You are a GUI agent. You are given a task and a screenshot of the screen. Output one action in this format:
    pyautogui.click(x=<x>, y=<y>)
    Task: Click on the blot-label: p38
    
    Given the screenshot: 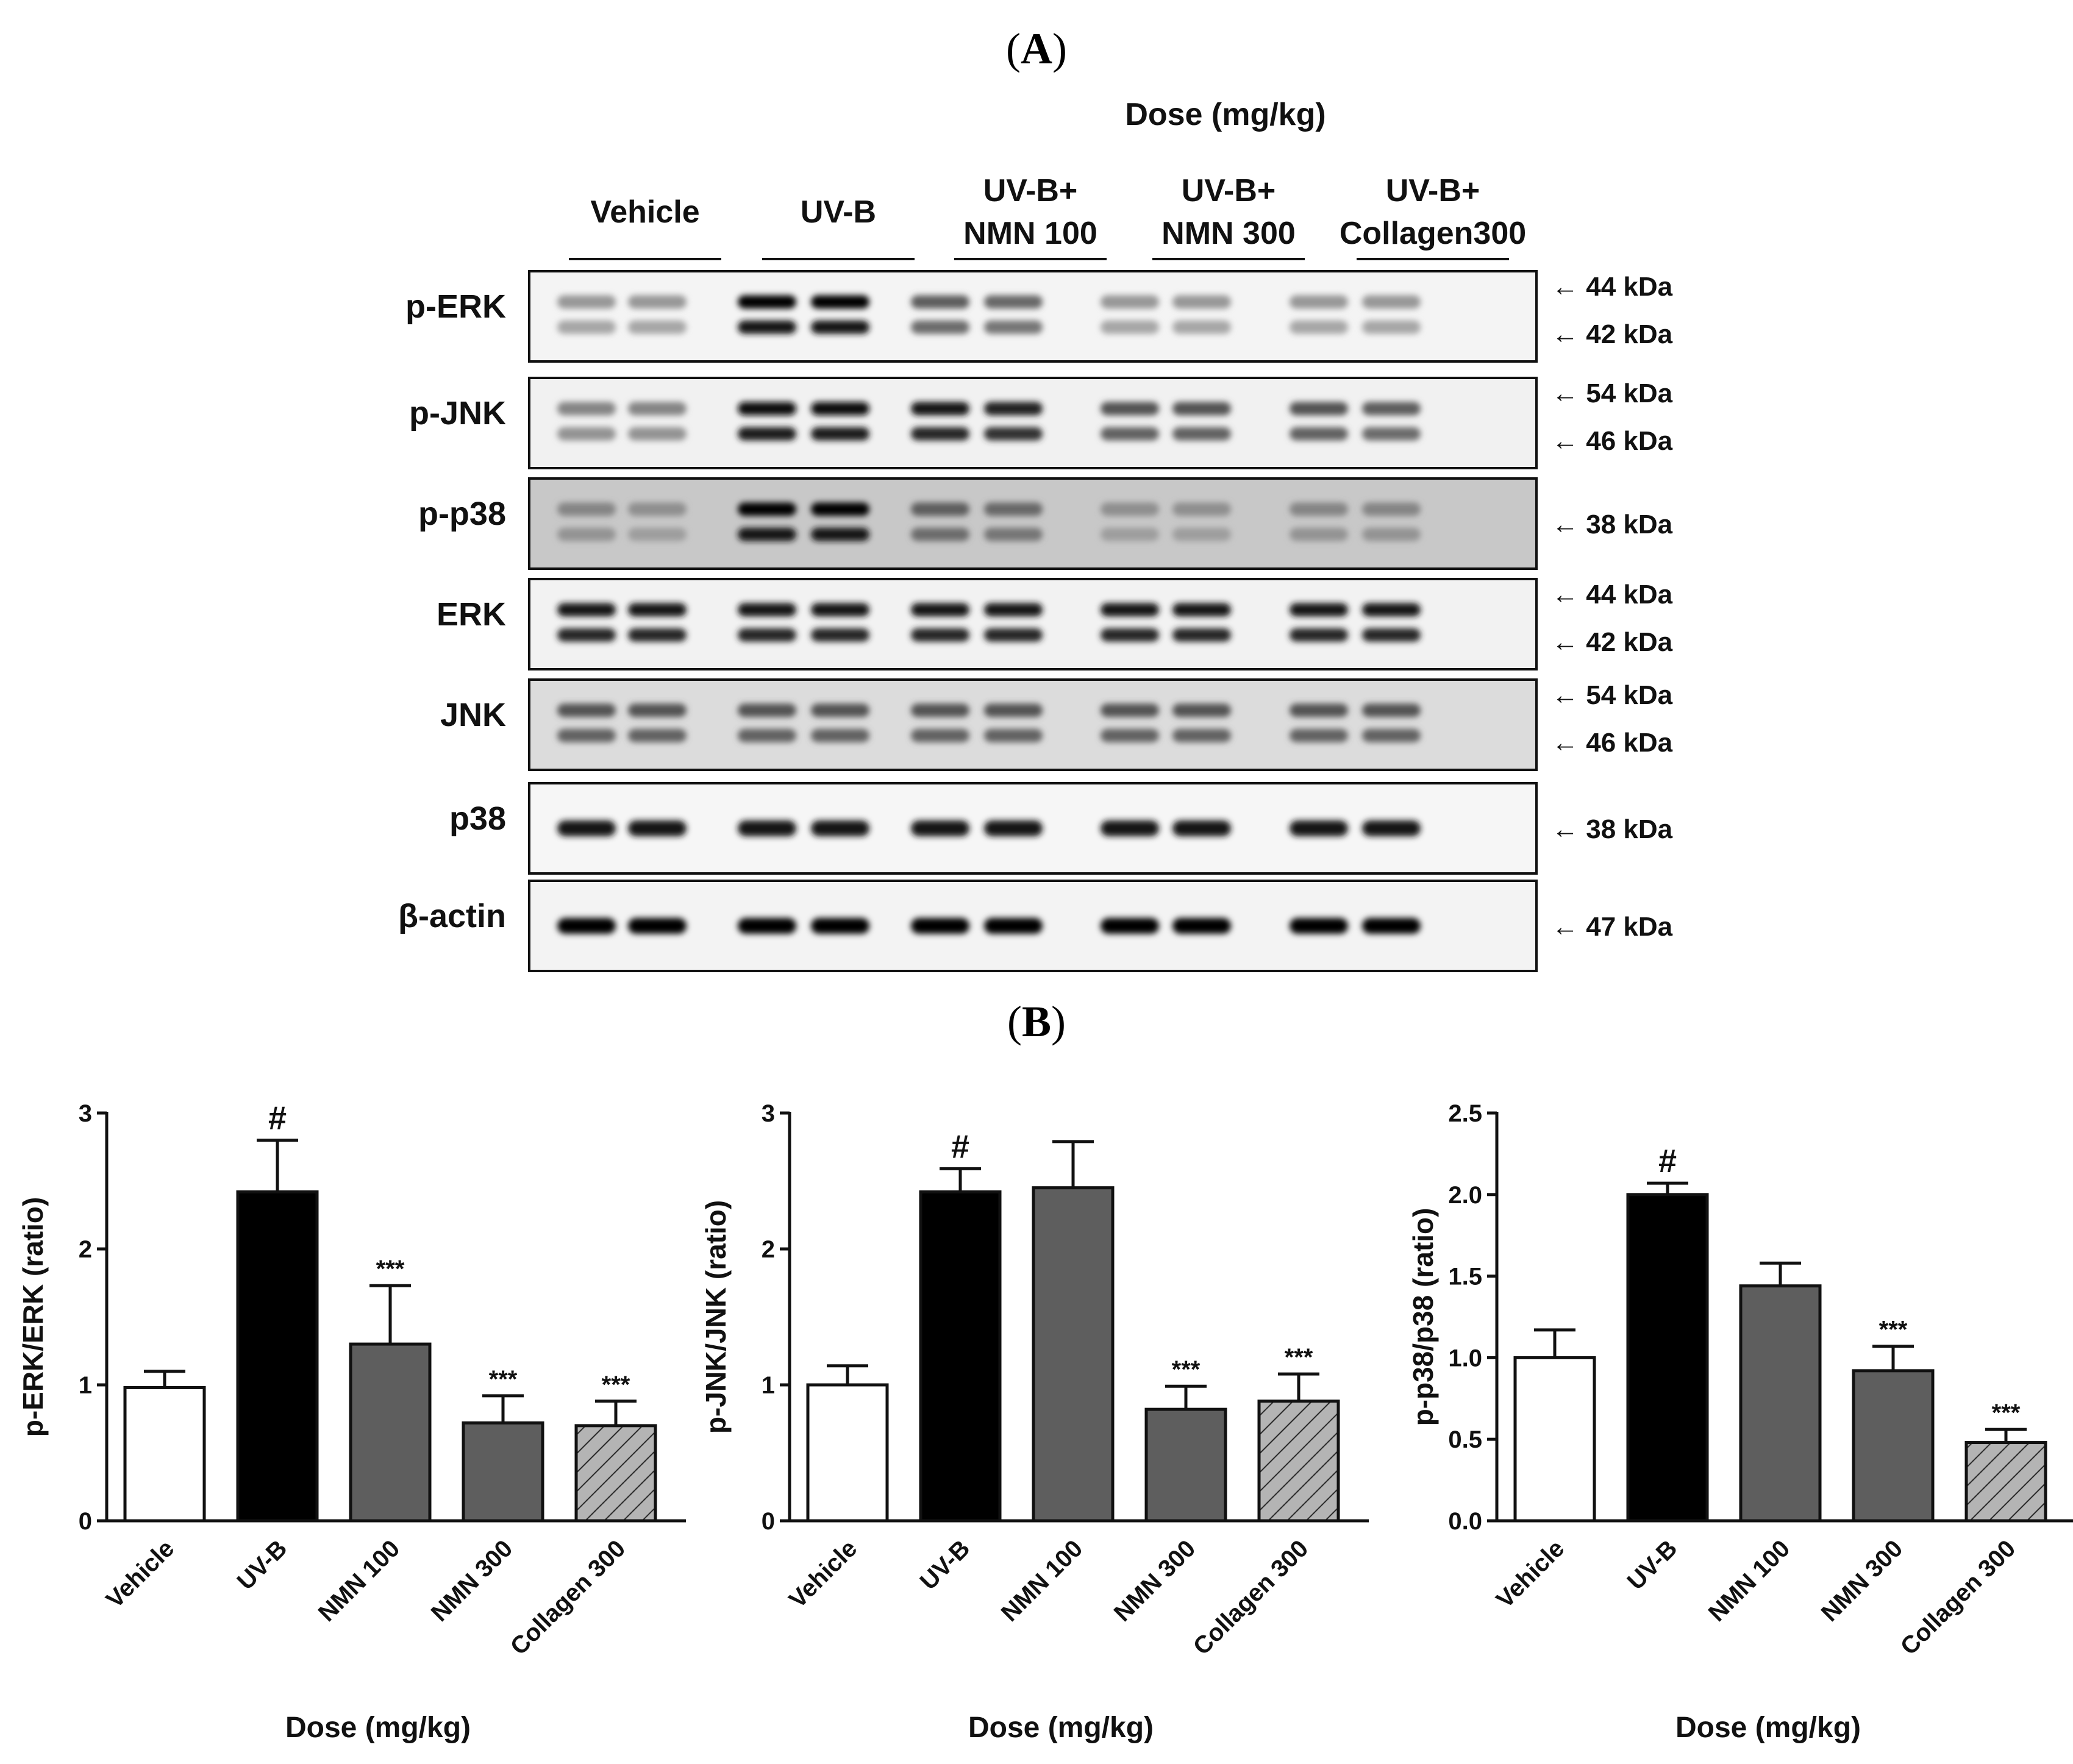 What is the action you would take?
    pyautogui.click(x=478, y=818)
    